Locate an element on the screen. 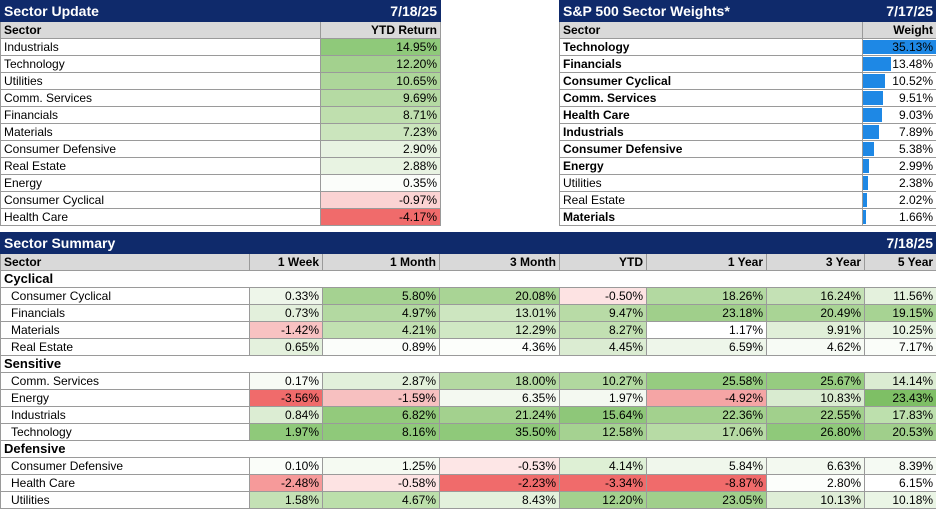 This screenshot has width=936, height=509. sector-name: Consumer Defensive is located at coordinates (711, 149).